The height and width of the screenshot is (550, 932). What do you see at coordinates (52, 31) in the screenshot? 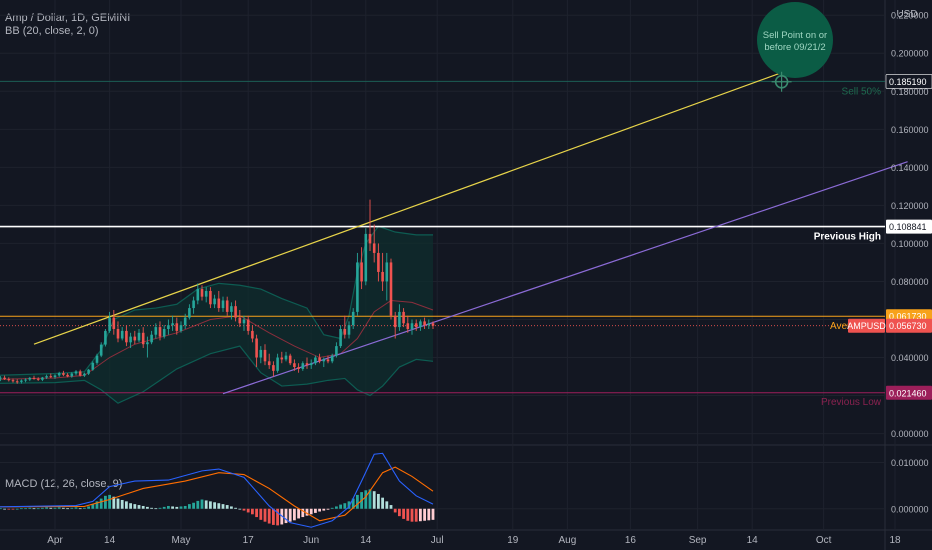
I see `bb-indicator-legend: BB (20, close, 2, 0)` at bounding box center [52, 31].